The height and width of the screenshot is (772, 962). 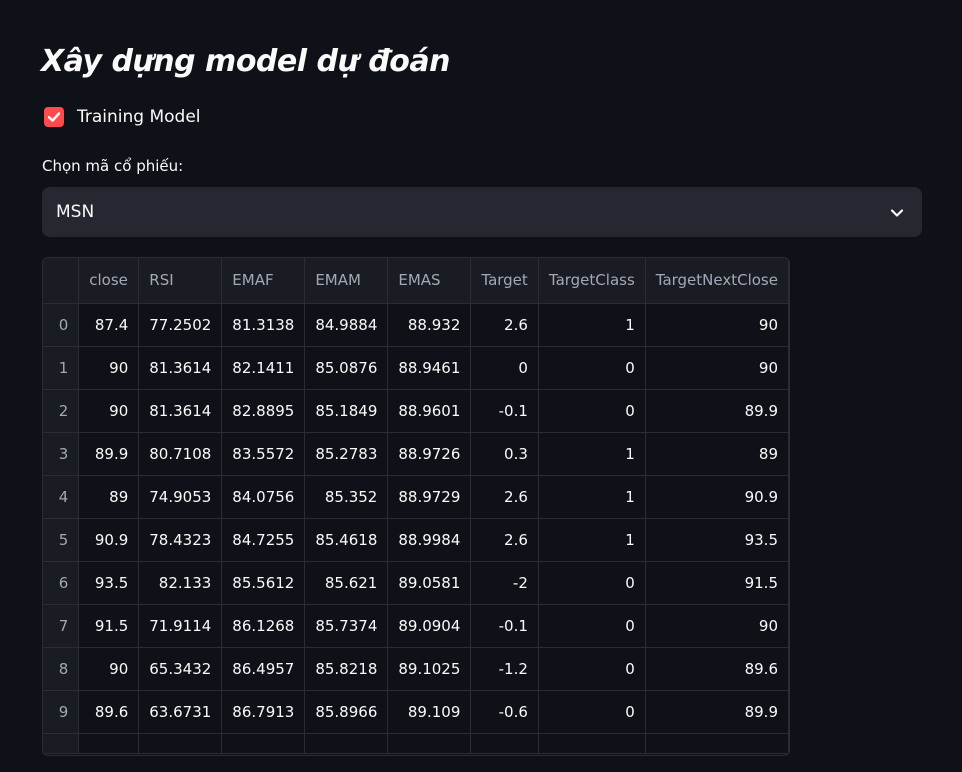 I want to click on table-cell: -2, so click(x=504, y=583).